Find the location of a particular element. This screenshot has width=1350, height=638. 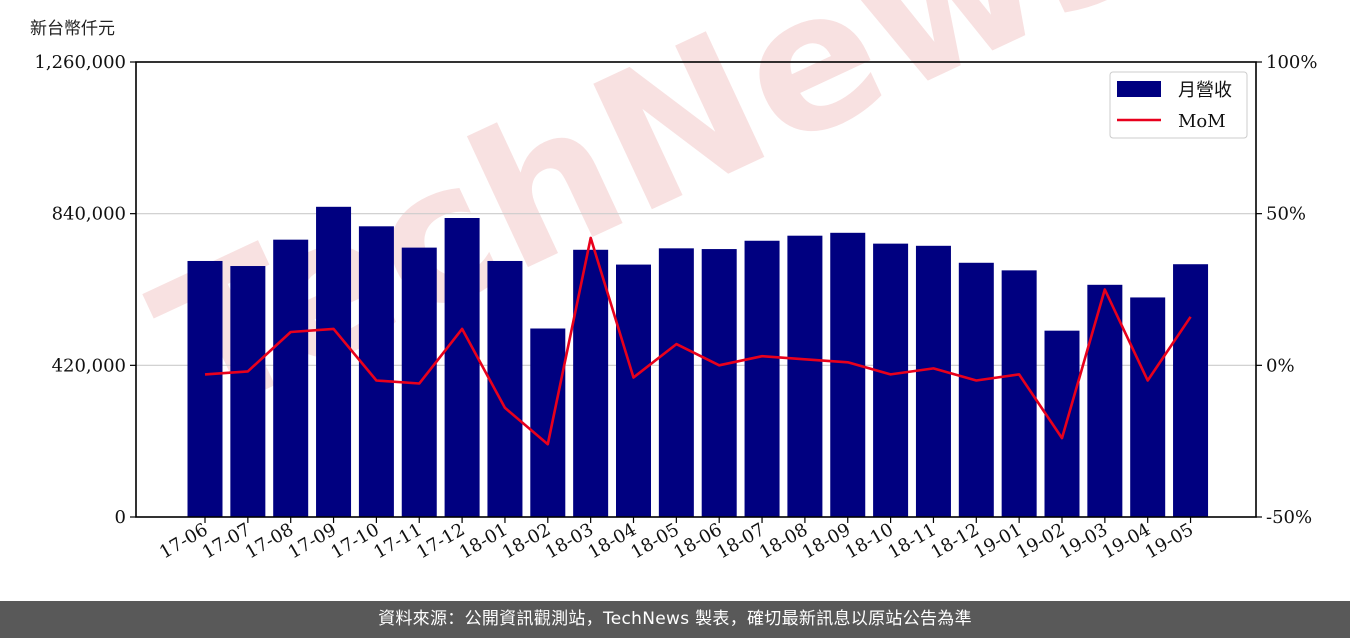

y-left-tick-label: 0 is located at coordinates (120, 517).